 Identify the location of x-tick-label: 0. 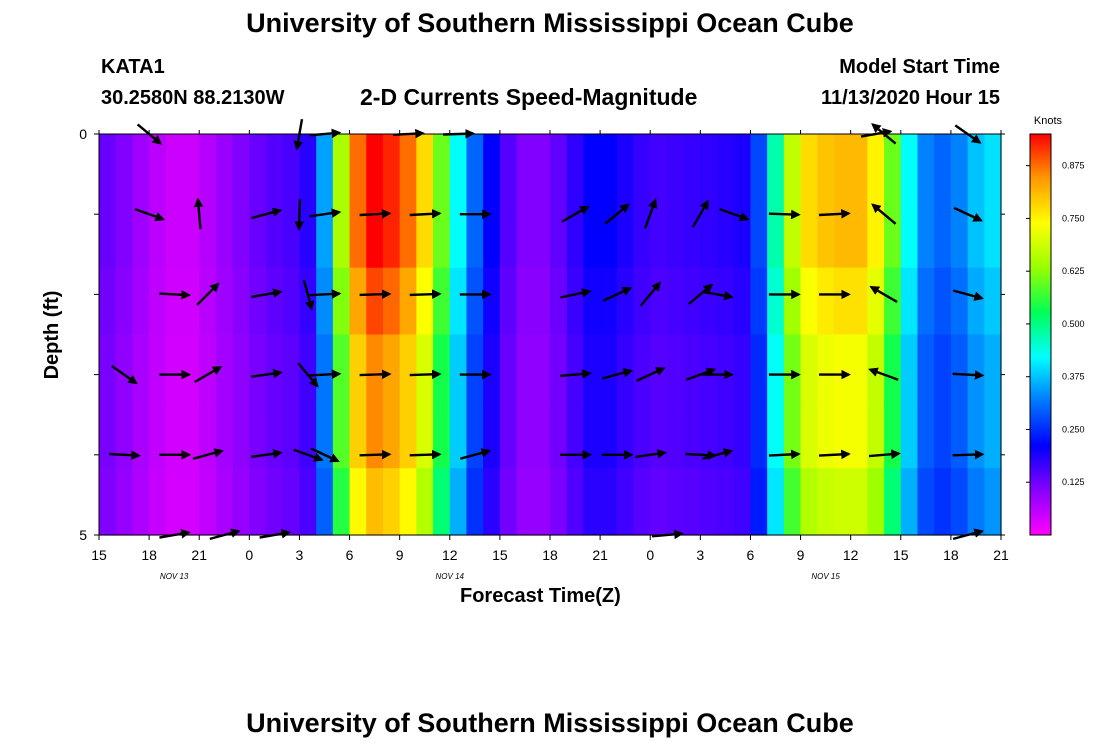
(650, 555).